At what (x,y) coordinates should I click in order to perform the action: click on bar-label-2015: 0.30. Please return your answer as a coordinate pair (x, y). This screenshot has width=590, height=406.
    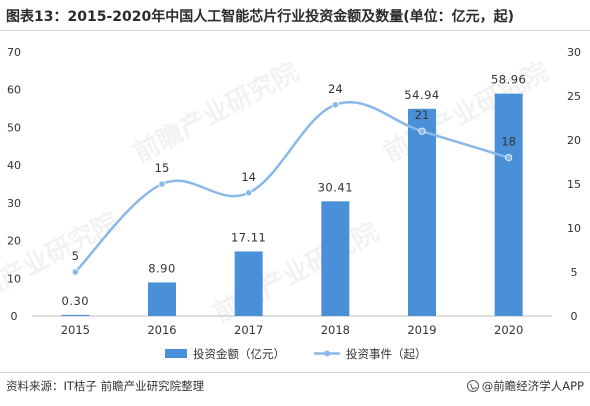
    Looking at the image, I should click on (76, 301).